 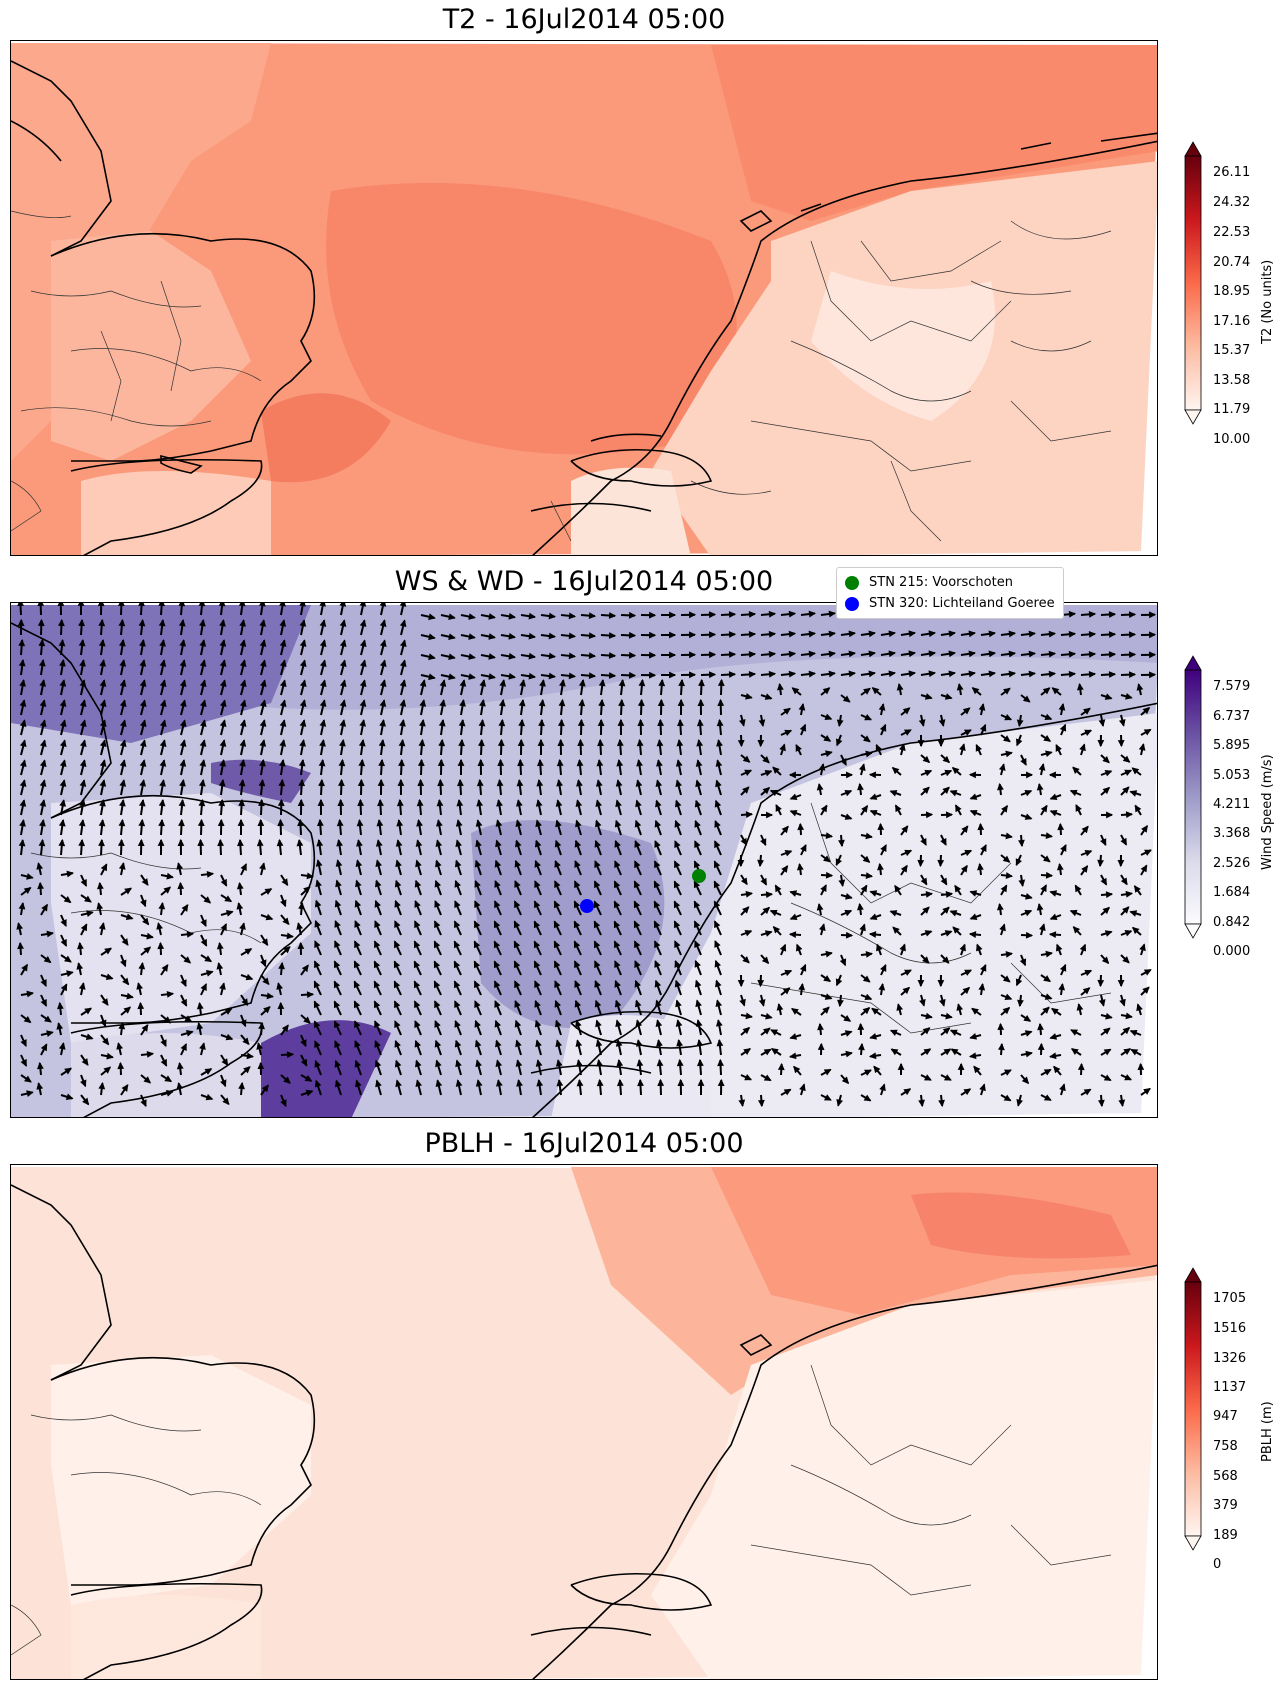 What do you see at coordinates (1232, 380) in the screenshot?
I see `colorbar-tick: 13.58` at bounding box center [1232, 380].